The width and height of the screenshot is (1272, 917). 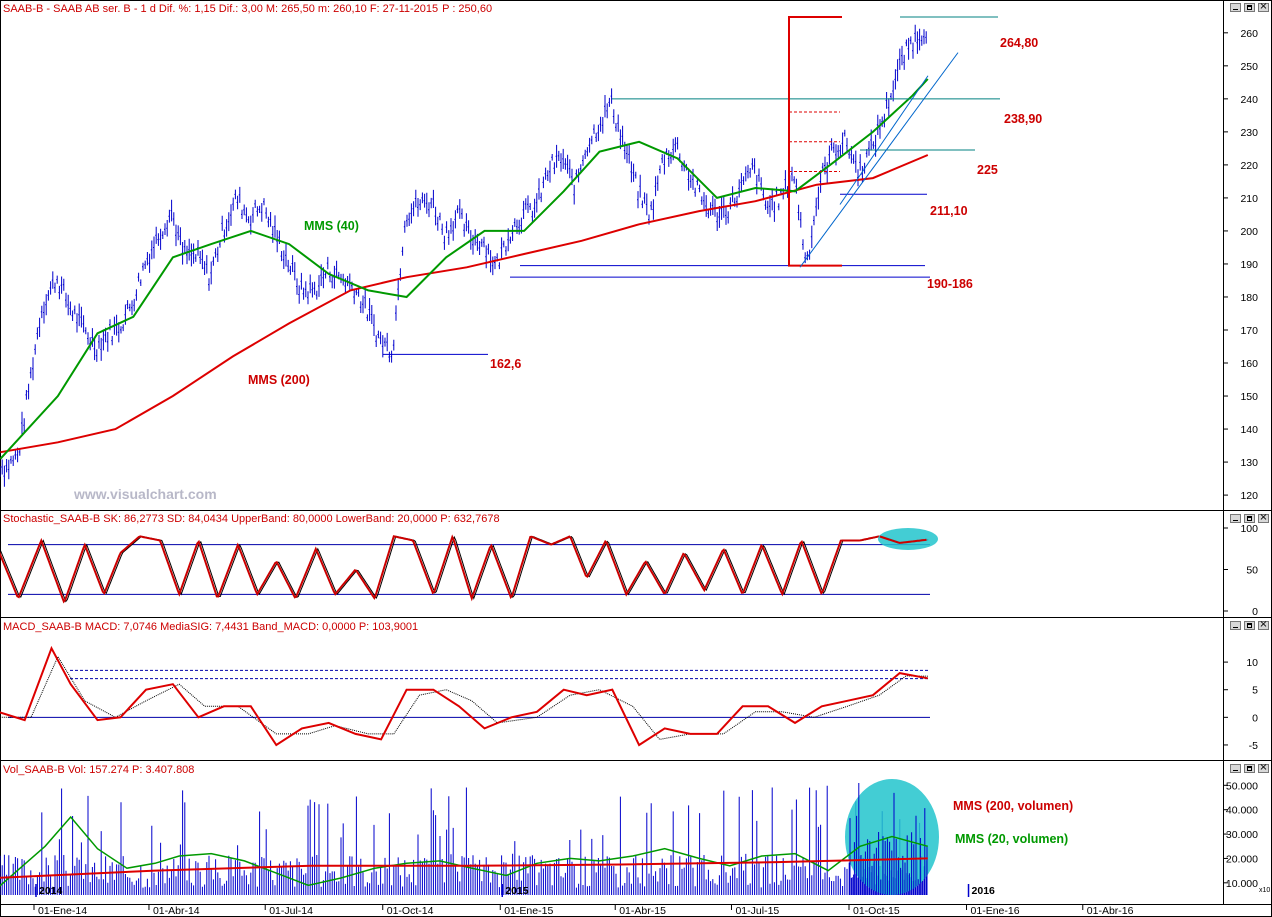 I want to click on x-tick-label: 01-Ene-14, so click(x=62, y=911).